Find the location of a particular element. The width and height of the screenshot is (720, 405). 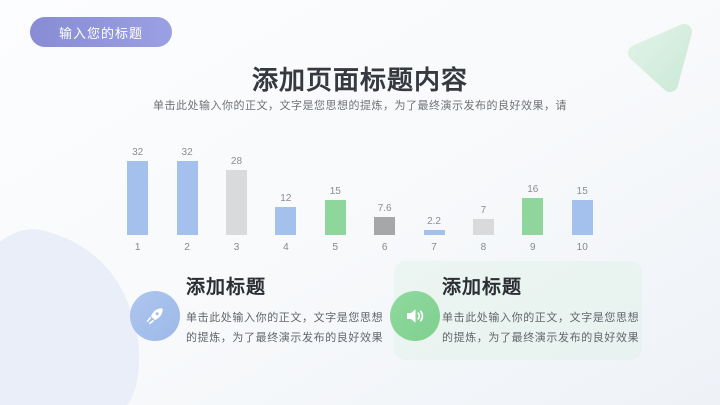

chart-column: 12 4 is located at coordinates (285, 196).